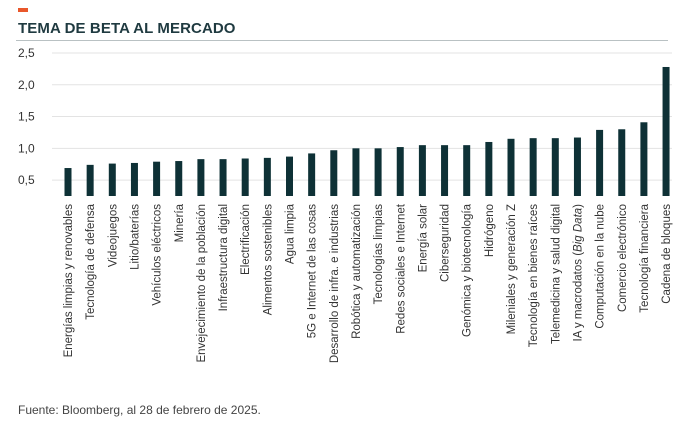 This screenshot has width=675, height=421. Describe the element at coordinates (224, 257) in the screenshot. I see `x-tick-label: Infraestructura digital` at that location.